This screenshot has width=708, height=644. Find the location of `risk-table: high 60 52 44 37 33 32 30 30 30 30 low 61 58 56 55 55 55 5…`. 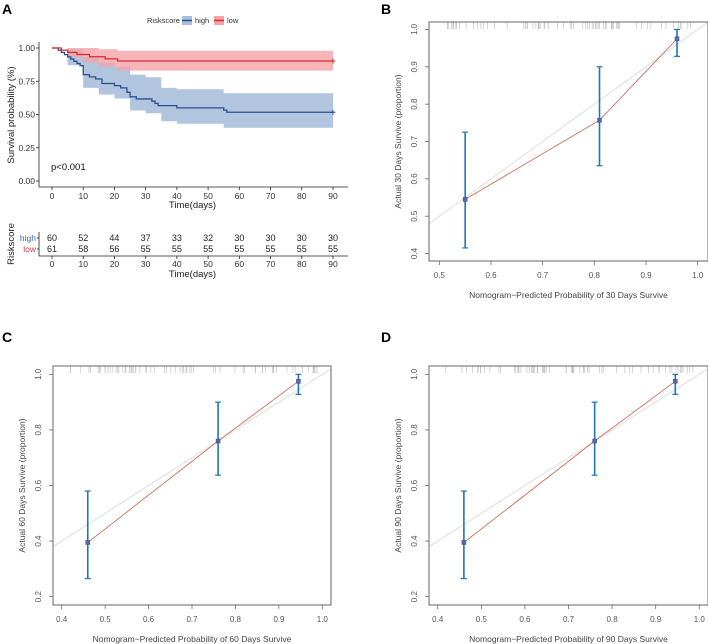

risk-table: high 60 52 44 37 33 32 30 30 30 30 low 61 58 56 55 55 55 5… is located at coordinates (177, 251).